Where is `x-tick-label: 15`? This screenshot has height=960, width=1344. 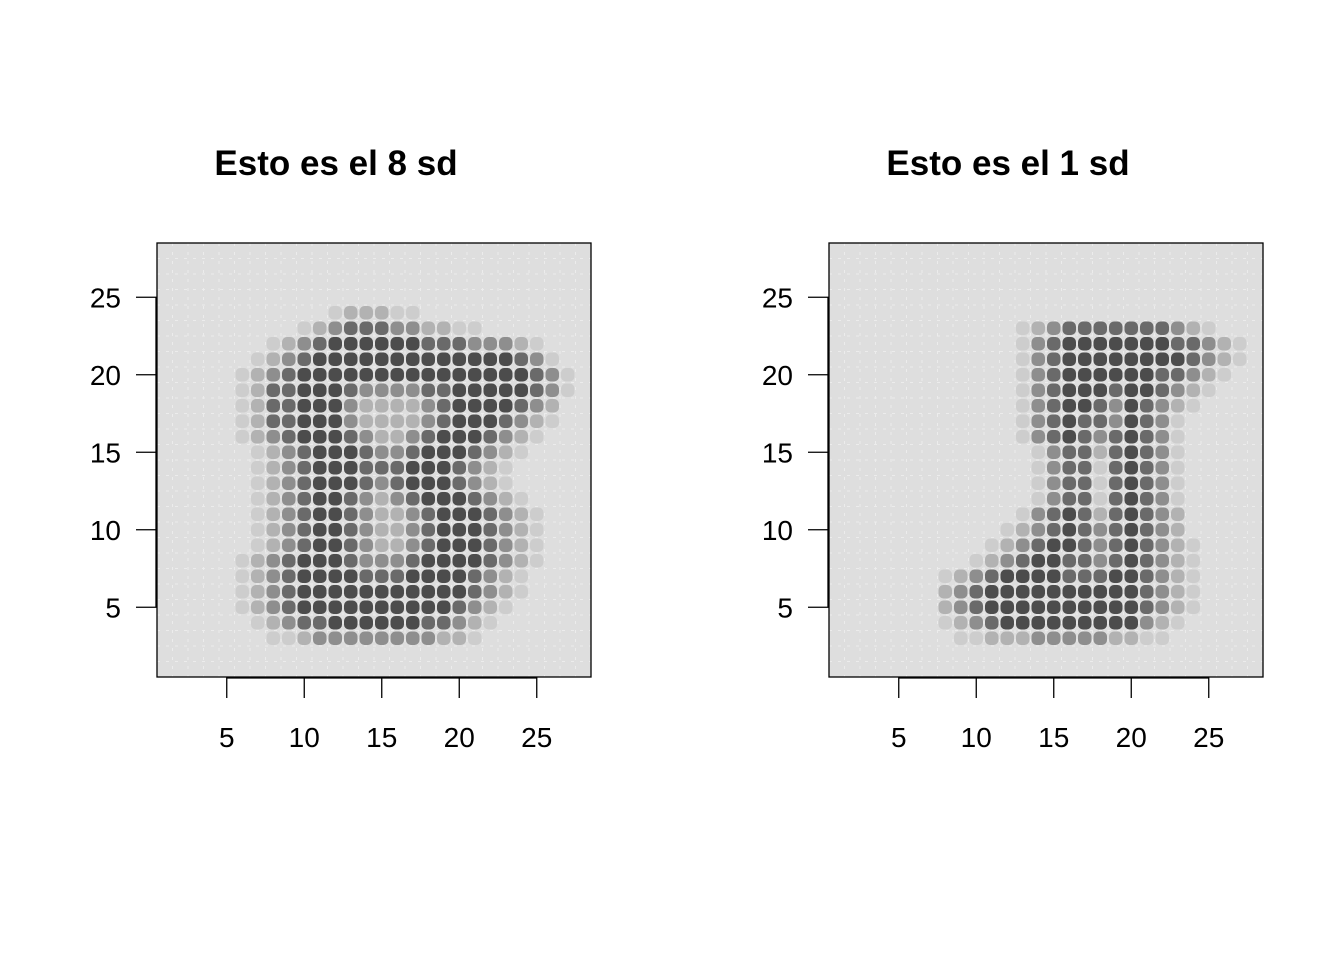
x-tick-label: 15 is located at coordinates (1053, 737).